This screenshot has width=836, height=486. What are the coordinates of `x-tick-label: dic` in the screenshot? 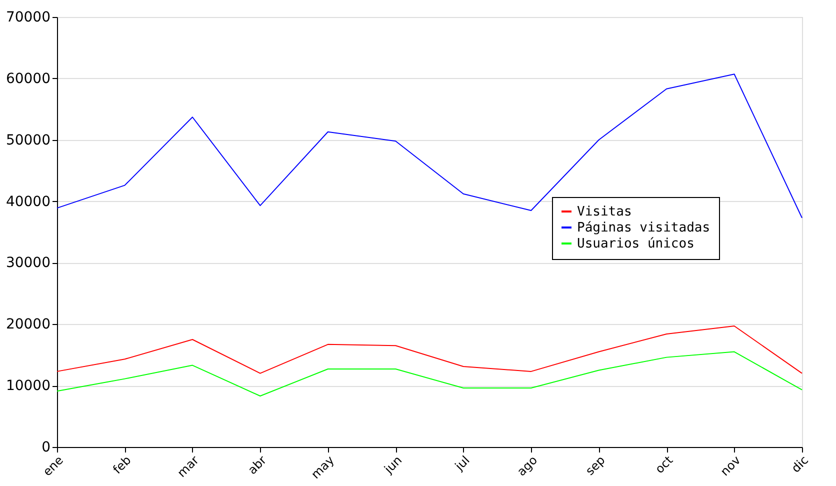 It's located at (799, 464).